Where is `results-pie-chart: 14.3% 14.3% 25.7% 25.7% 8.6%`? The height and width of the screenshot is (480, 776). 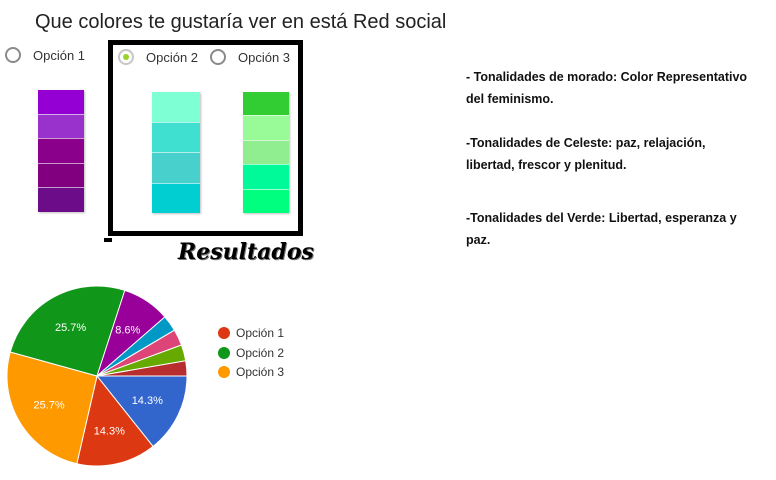 results-pie-chart: 14.3% 14.3% 25.7% 25.7% 8.6% is located at coordinates (97, 376).